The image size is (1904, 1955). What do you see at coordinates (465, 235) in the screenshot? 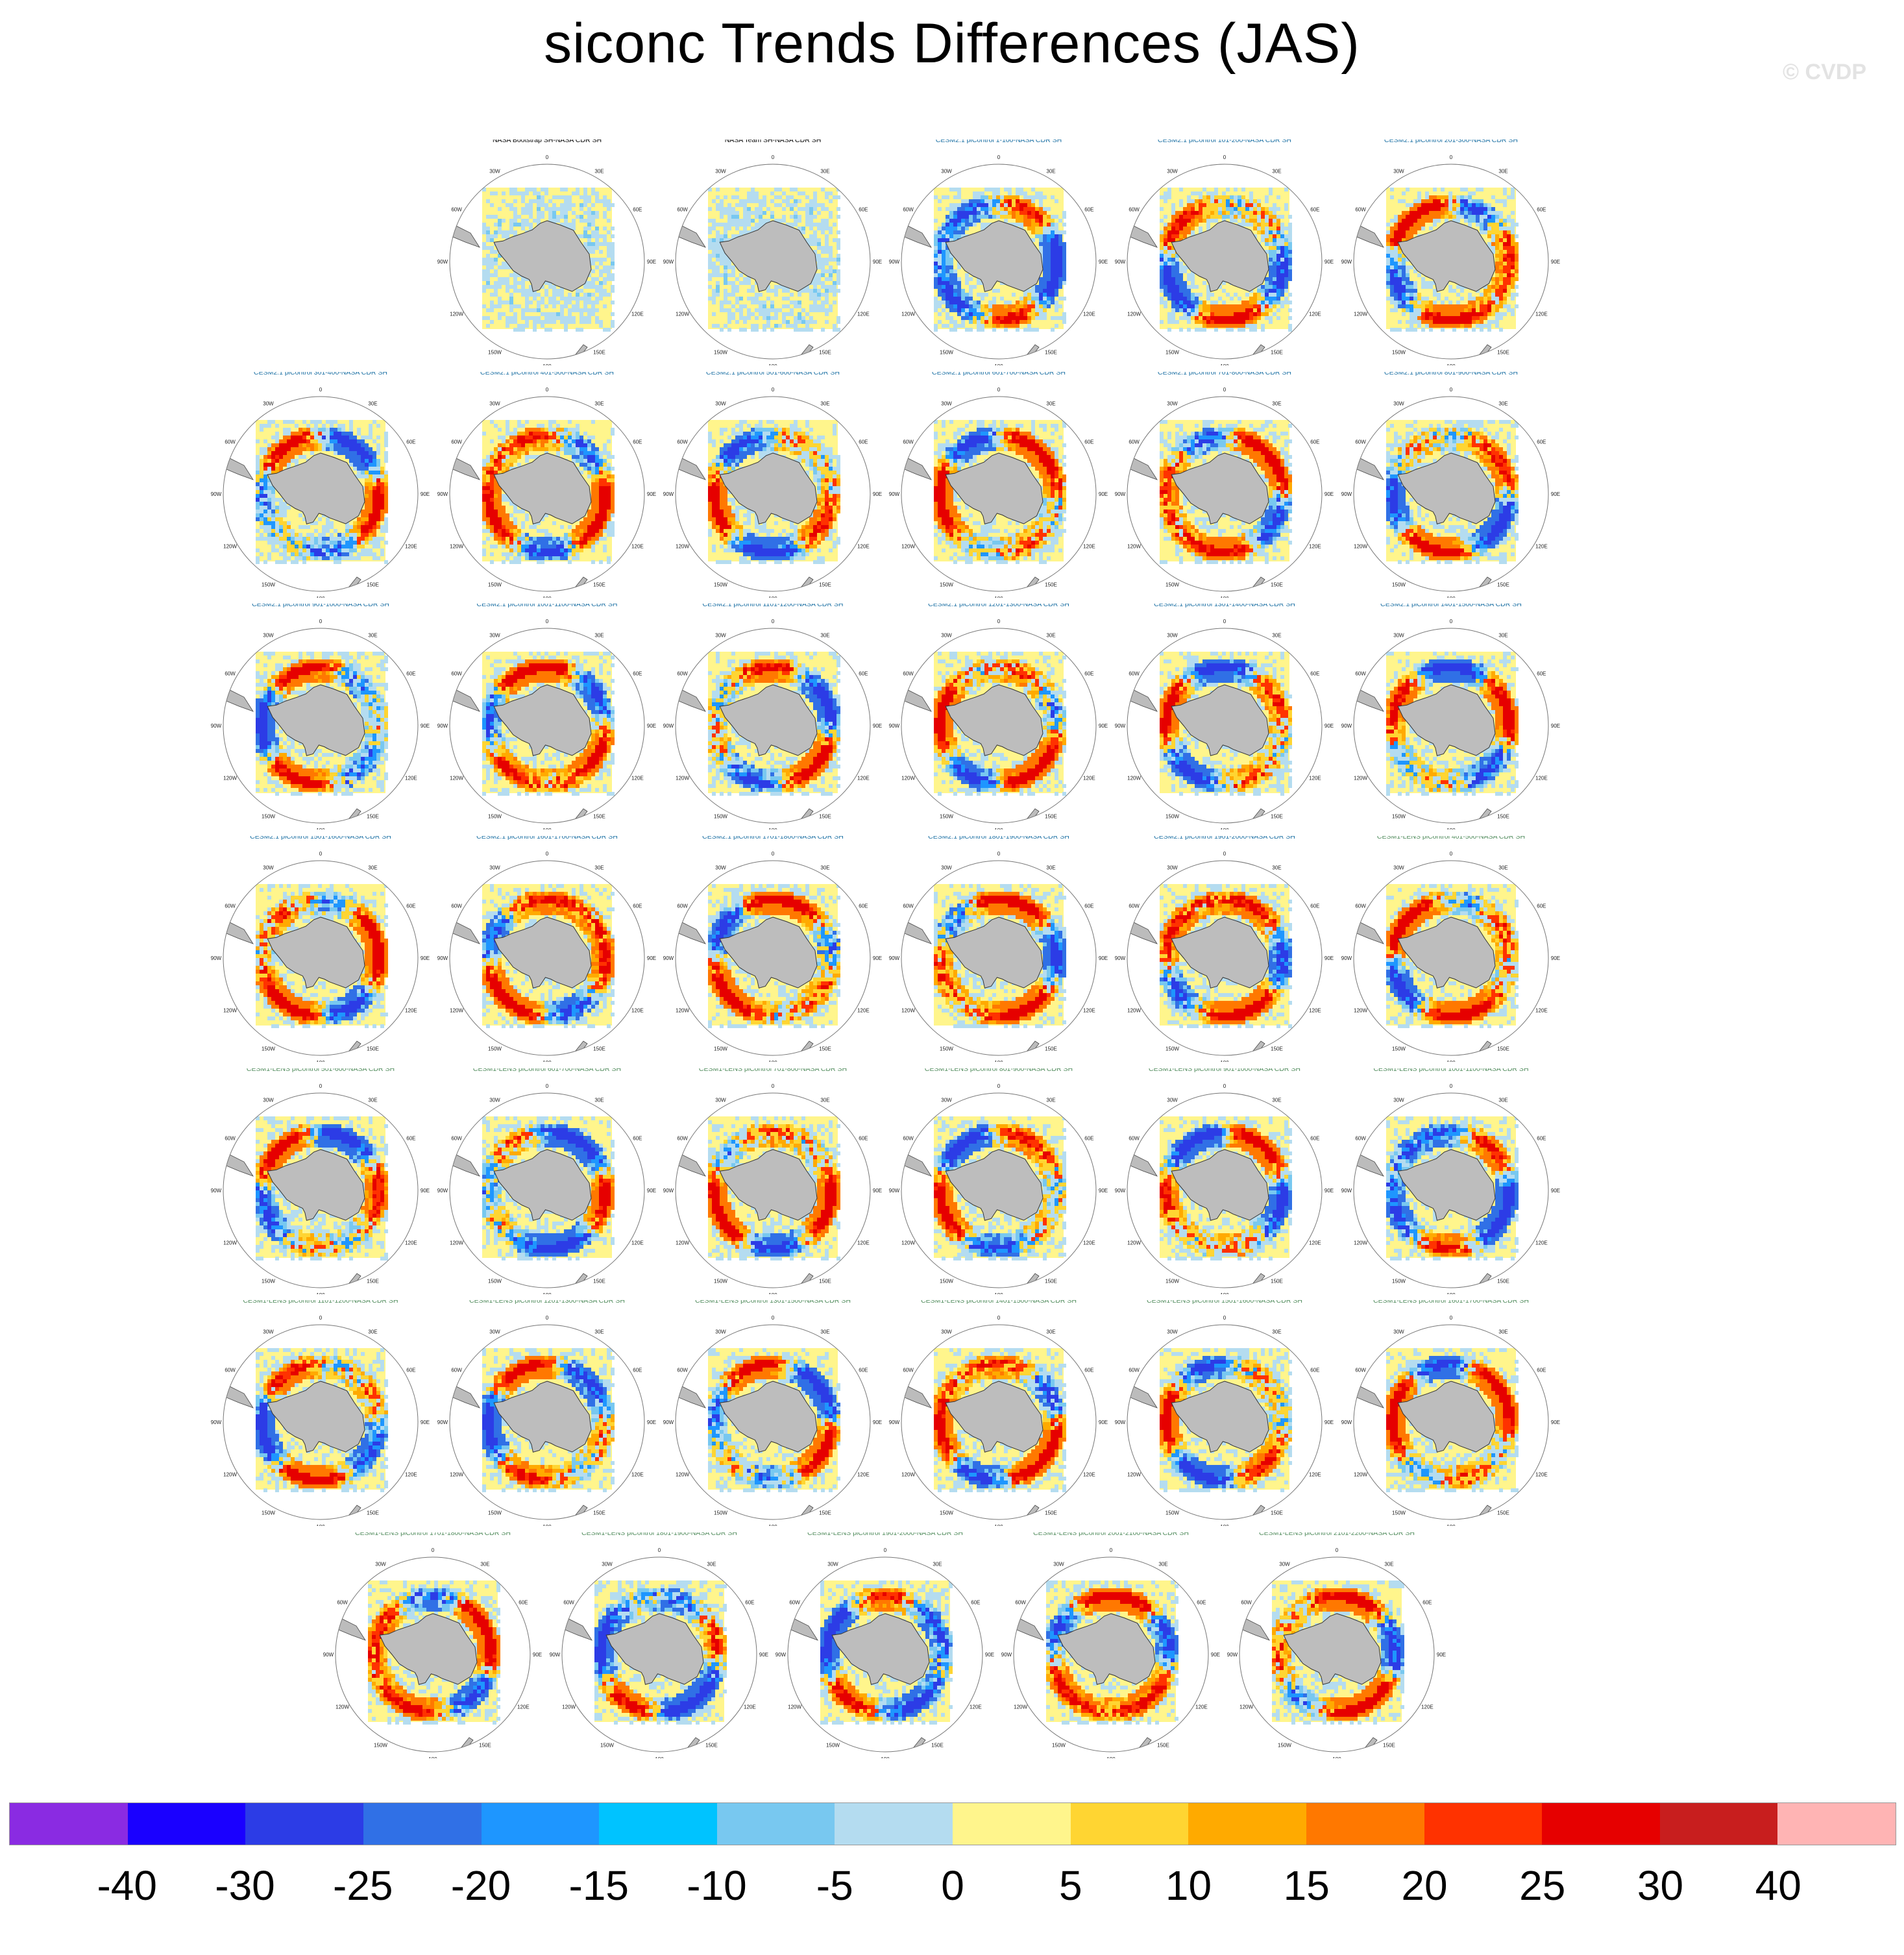
I see `south-america-landmass` at bounding box center [465, 235].